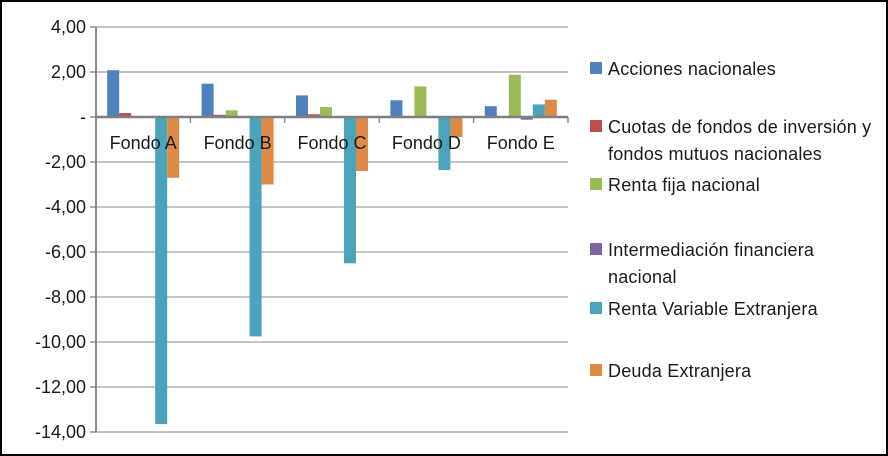 The image size is (888, 456). I want to click on bar-series1-cat5, so click(490, 111).